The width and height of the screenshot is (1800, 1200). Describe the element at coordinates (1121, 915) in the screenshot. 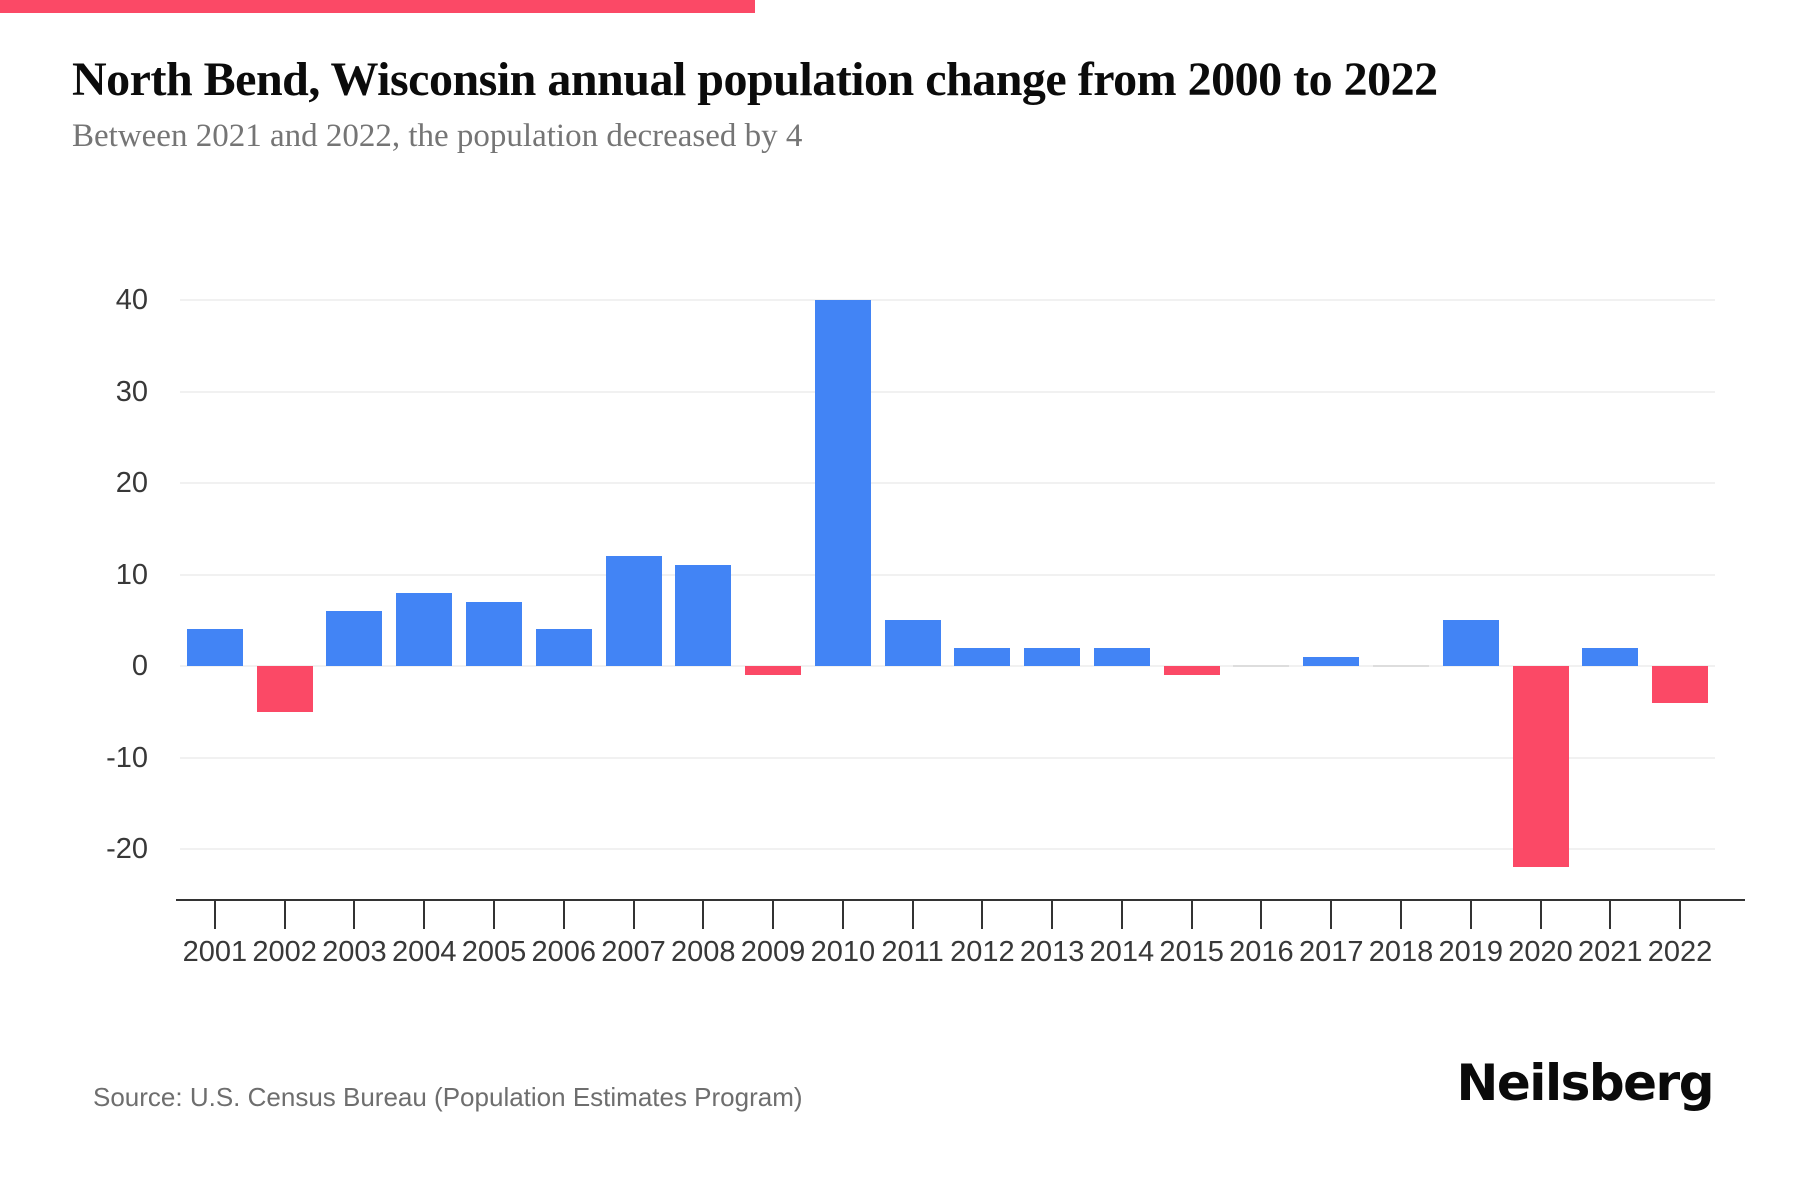

I see `x-tick-2014` at that location.